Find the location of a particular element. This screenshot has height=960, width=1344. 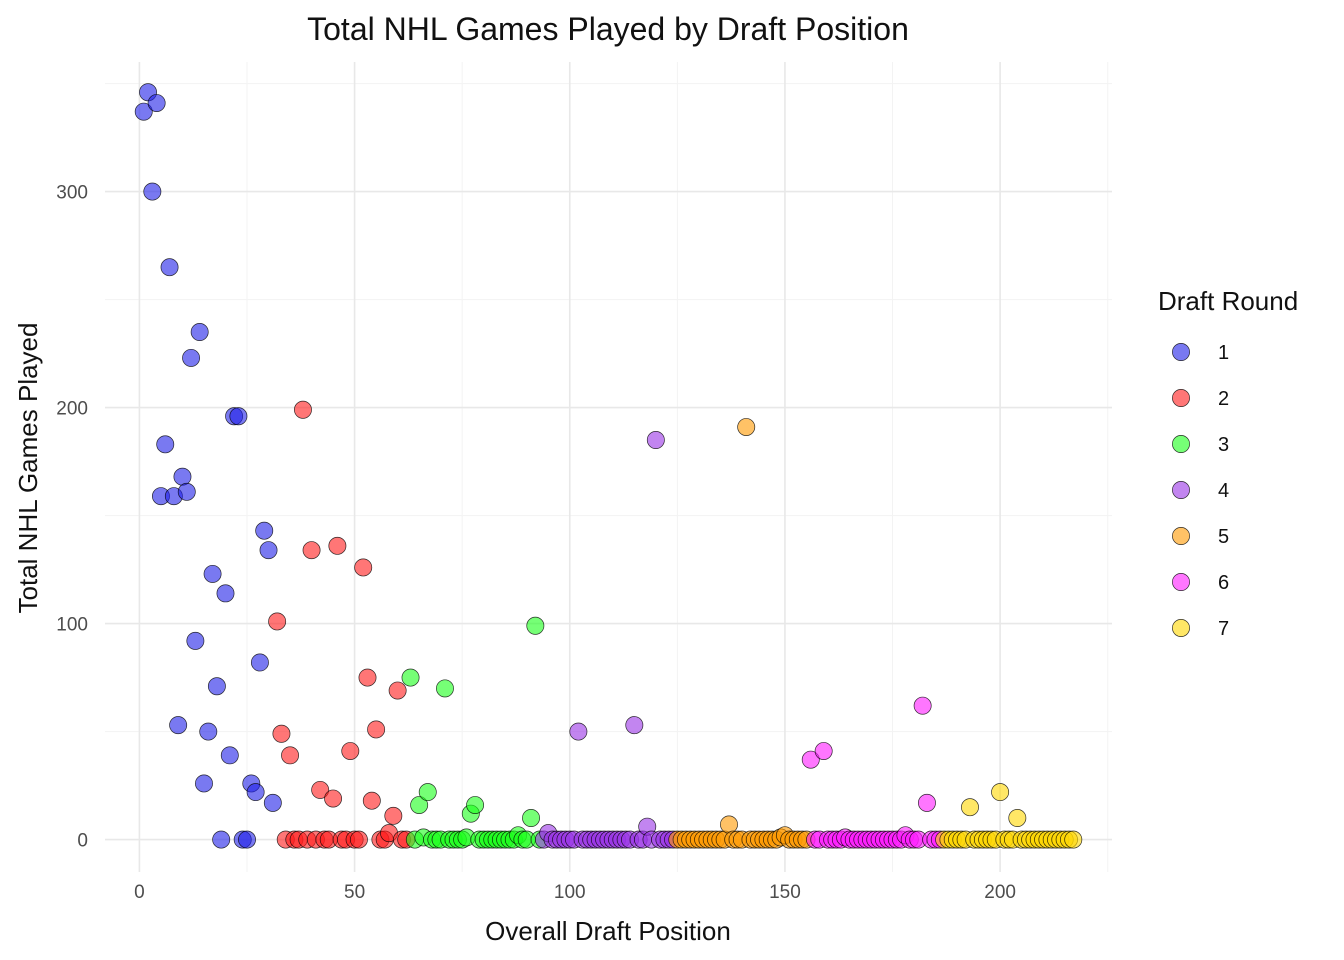

legend-label-2: 2 is located at coordinates (1223, 399).